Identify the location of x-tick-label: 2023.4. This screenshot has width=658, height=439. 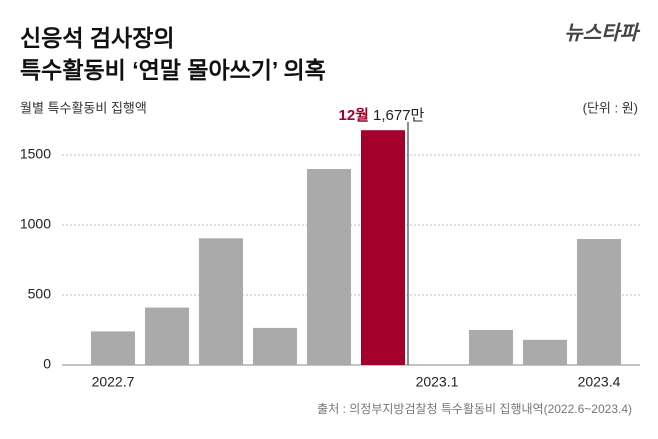
(599, 382).